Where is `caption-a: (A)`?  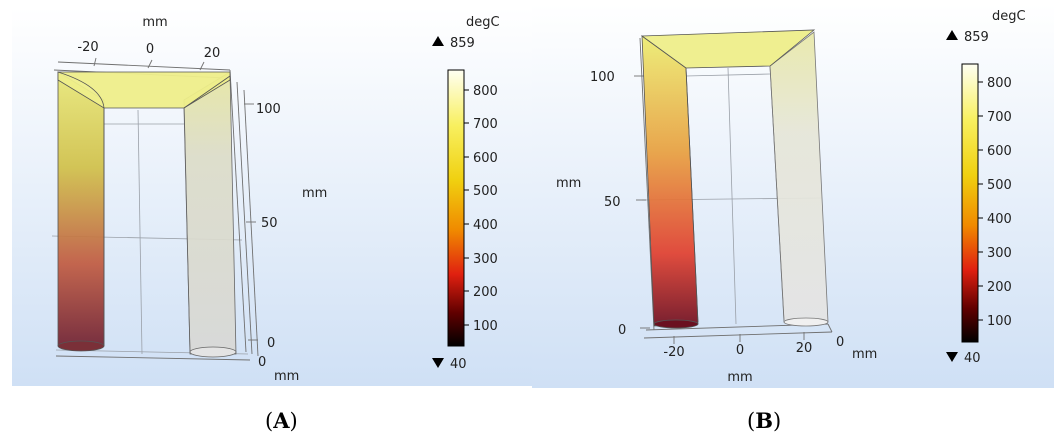
caption-a: (A) is located at coordinates (281, 420).